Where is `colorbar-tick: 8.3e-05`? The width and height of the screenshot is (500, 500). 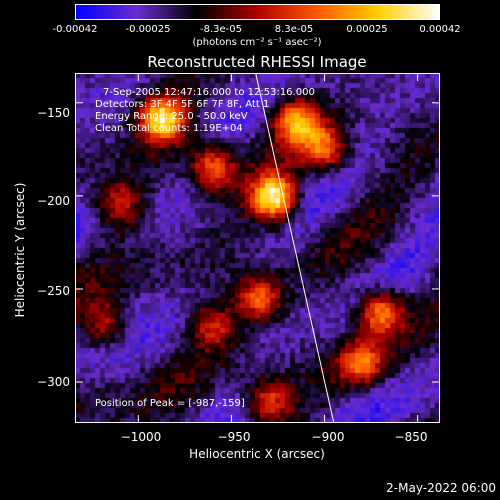
colorbar-tick: 8.3e-05 is located at coordinates (294, 29).